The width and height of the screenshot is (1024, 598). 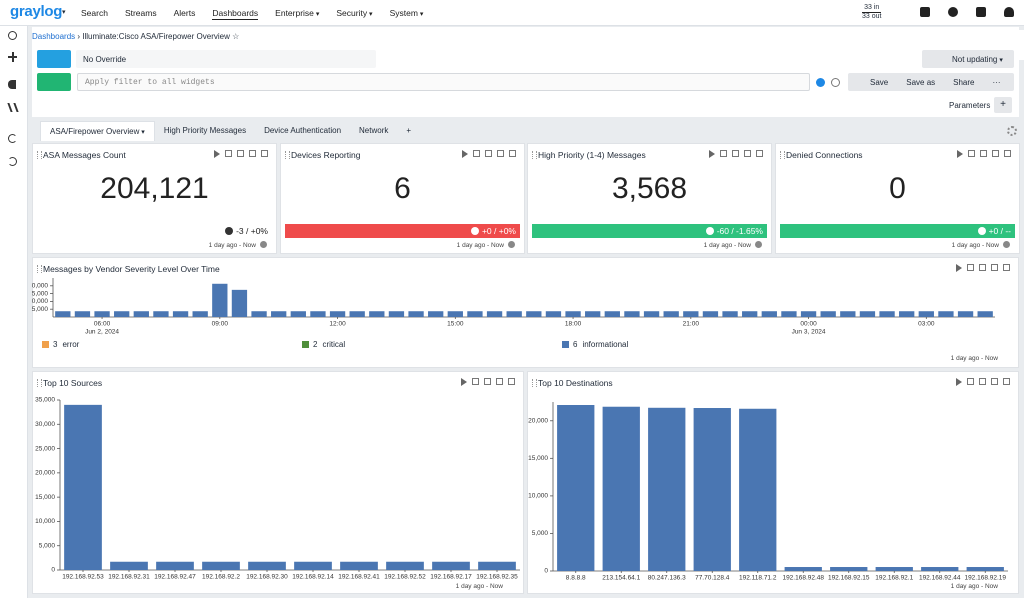 I want to click on home-icon, so click(x=981, y=12).